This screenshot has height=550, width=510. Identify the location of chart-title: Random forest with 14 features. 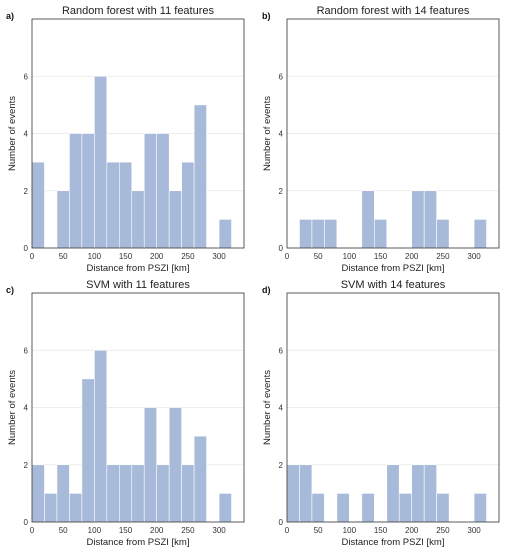
(393, 11).